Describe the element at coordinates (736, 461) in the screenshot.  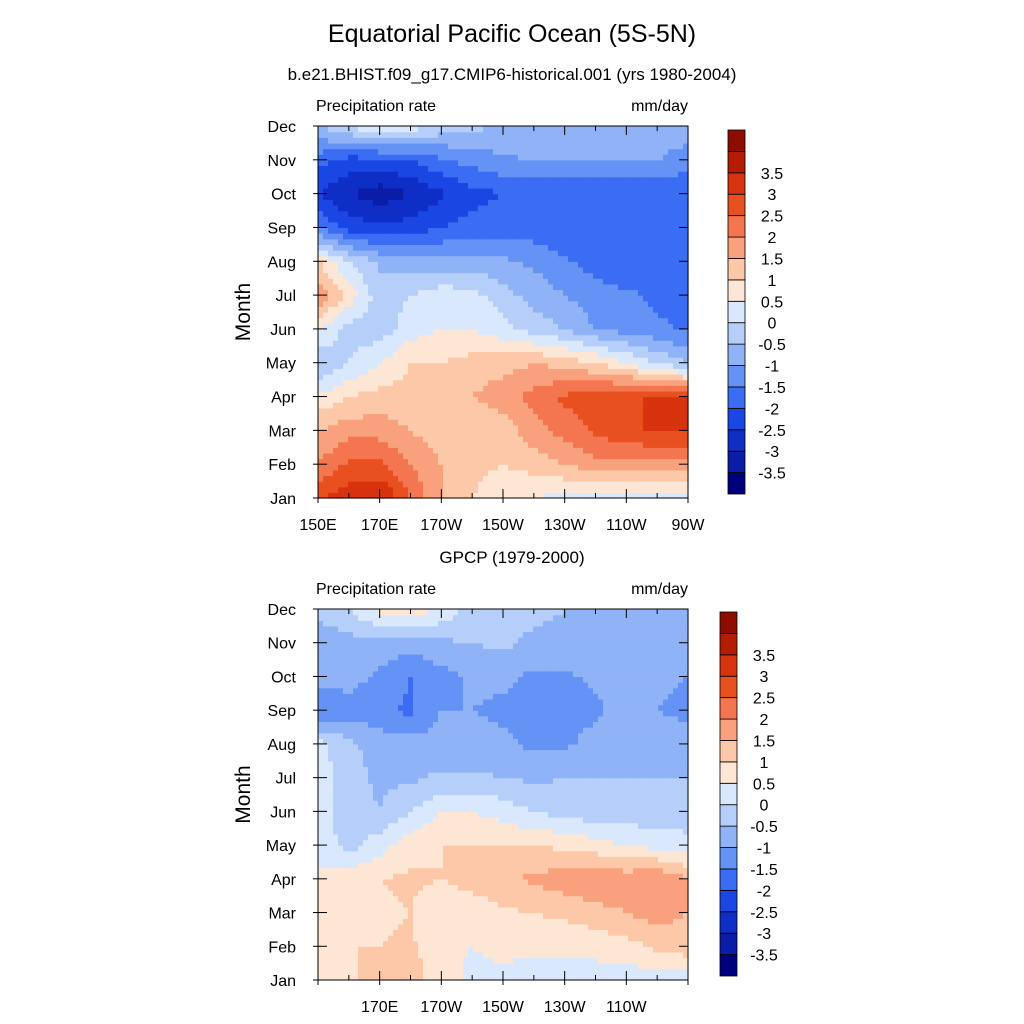
I see `colorbar-box` at that location.